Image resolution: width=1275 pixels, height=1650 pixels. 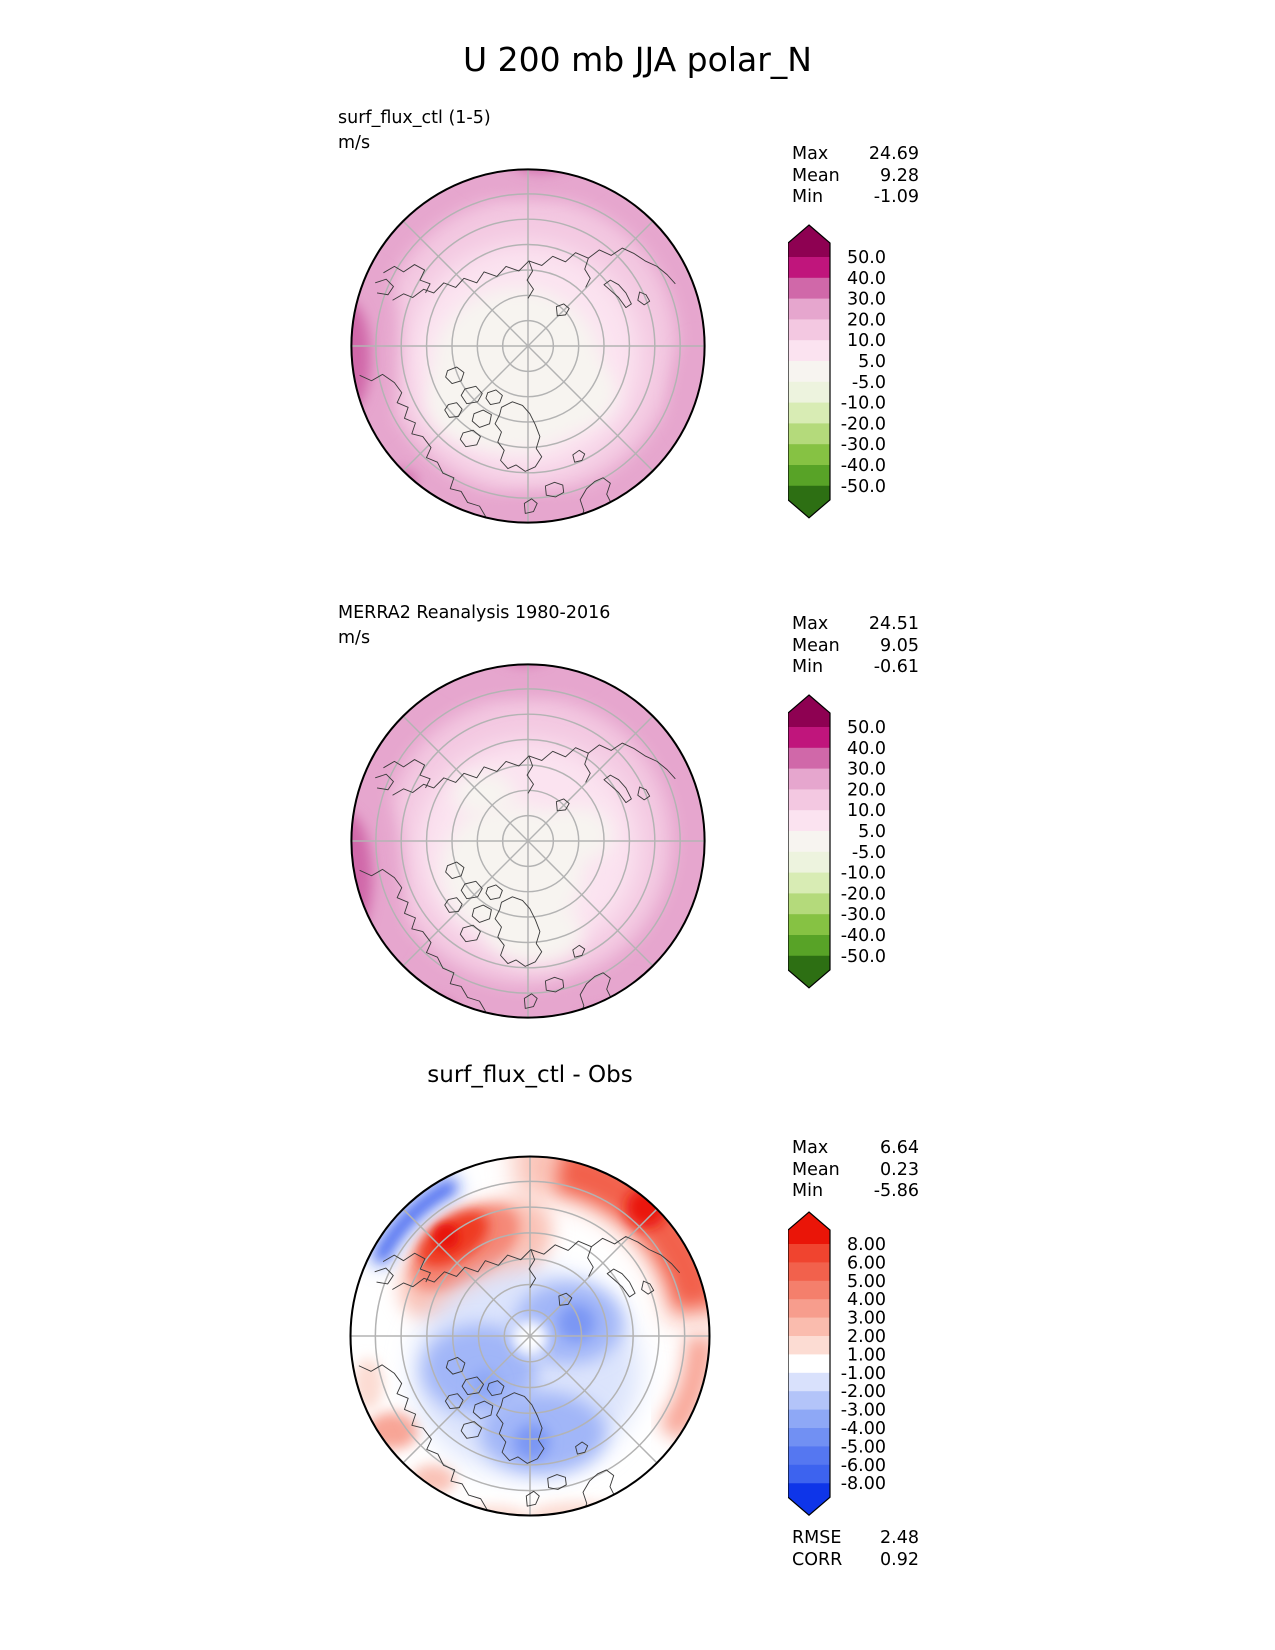 I want to click on metrics-panel-3: RMSE 2.48 CORR 0.92, so click(x=855, y=1549).